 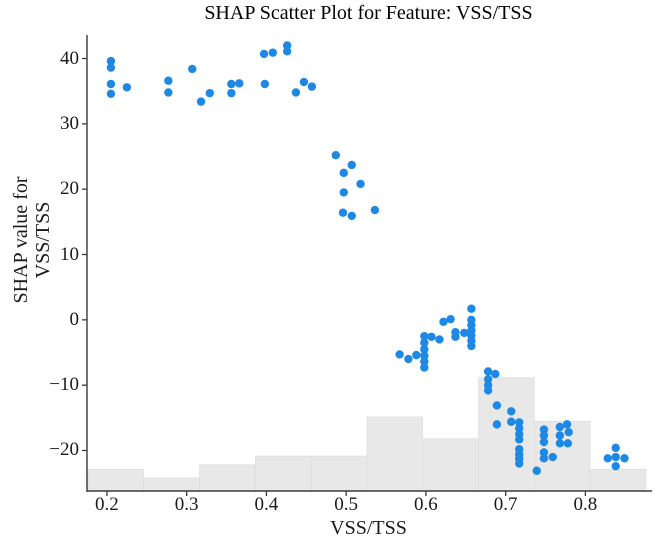 What do you see at coordinates (64, 450) in the screenshot?
I see `y-tick-label: −20` at bounding box center [64, 450].